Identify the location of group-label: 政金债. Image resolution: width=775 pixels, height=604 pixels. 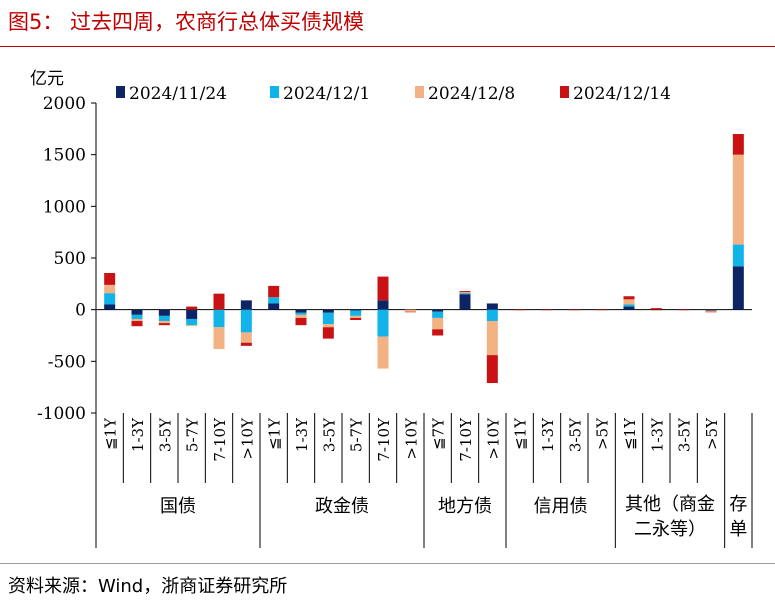
(342, 506).